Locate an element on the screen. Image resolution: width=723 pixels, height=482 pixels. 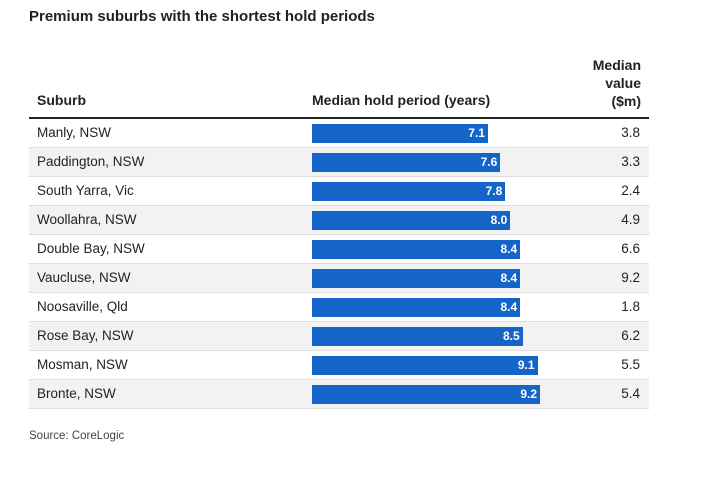
hold-period-data-label: 9.2 is located at coordinates (528, 394).